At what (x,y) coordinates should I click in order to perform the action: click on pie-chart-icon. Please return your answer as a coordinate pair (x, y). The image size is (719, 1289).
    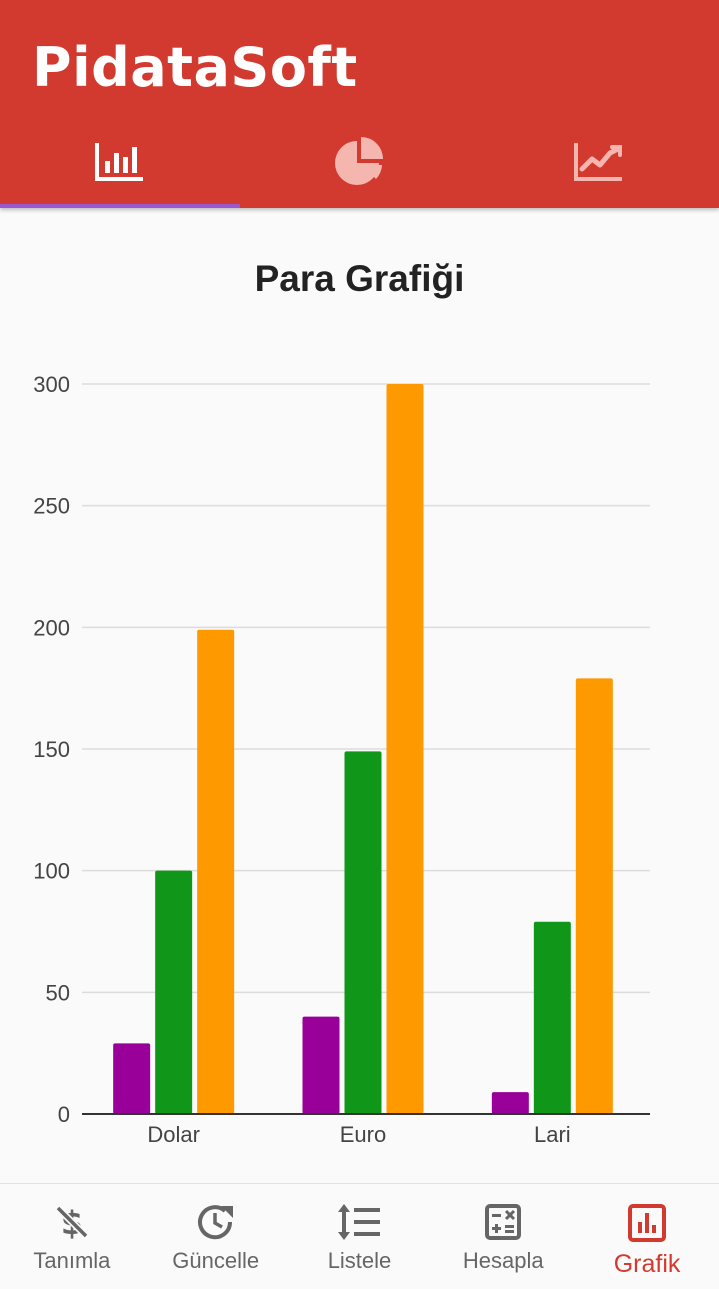
    Looking at the image, I should click on (358, 161).